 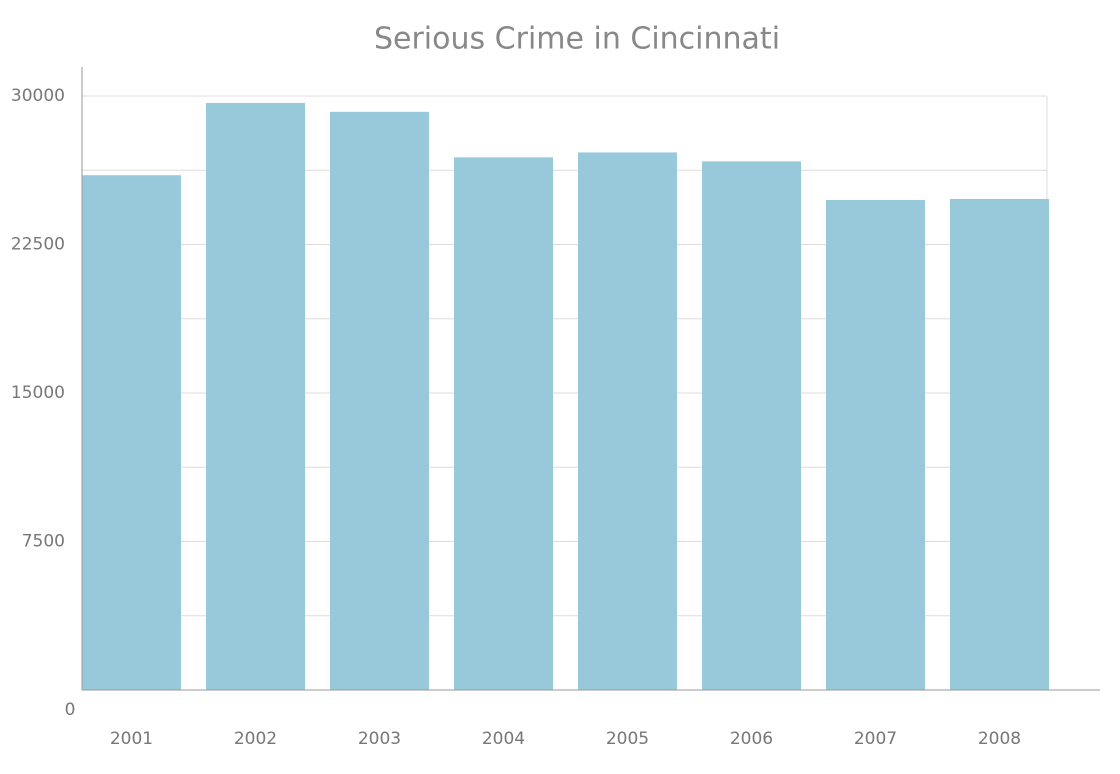 I want to click on x-tick-label: 2004, so click(x=503, y=739).